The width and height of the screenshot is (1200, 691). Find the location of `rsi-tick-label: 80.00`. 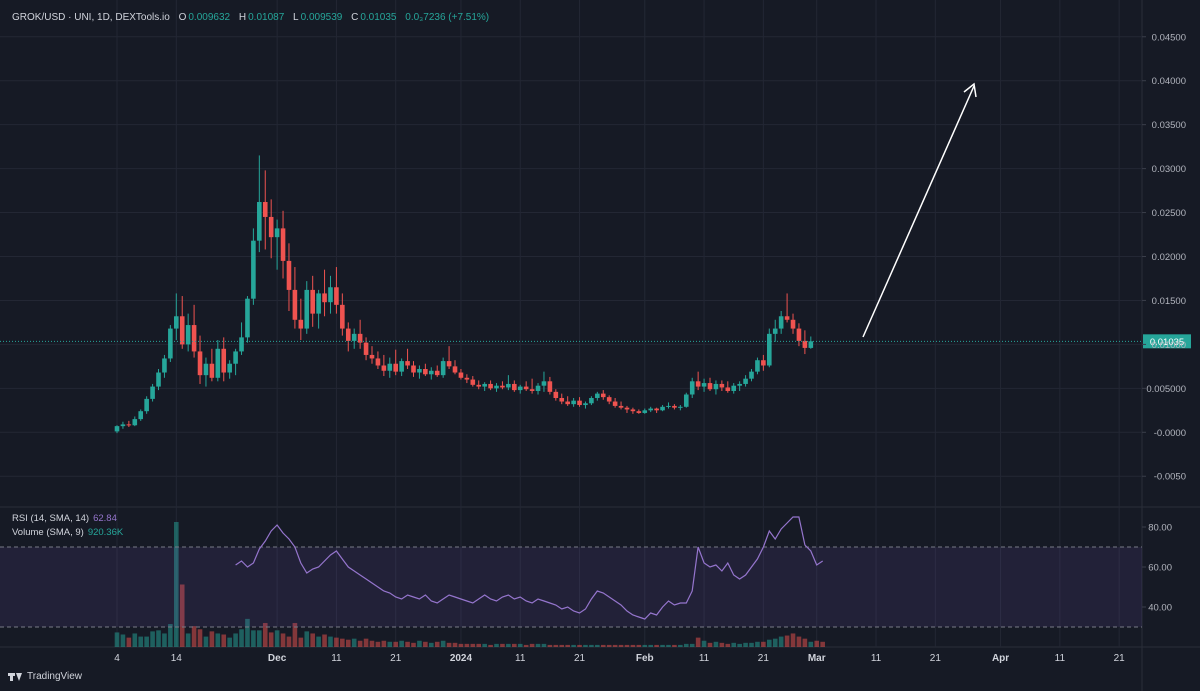

rsi-tick-label: 80.00 is located at coordinates (1160, 528).